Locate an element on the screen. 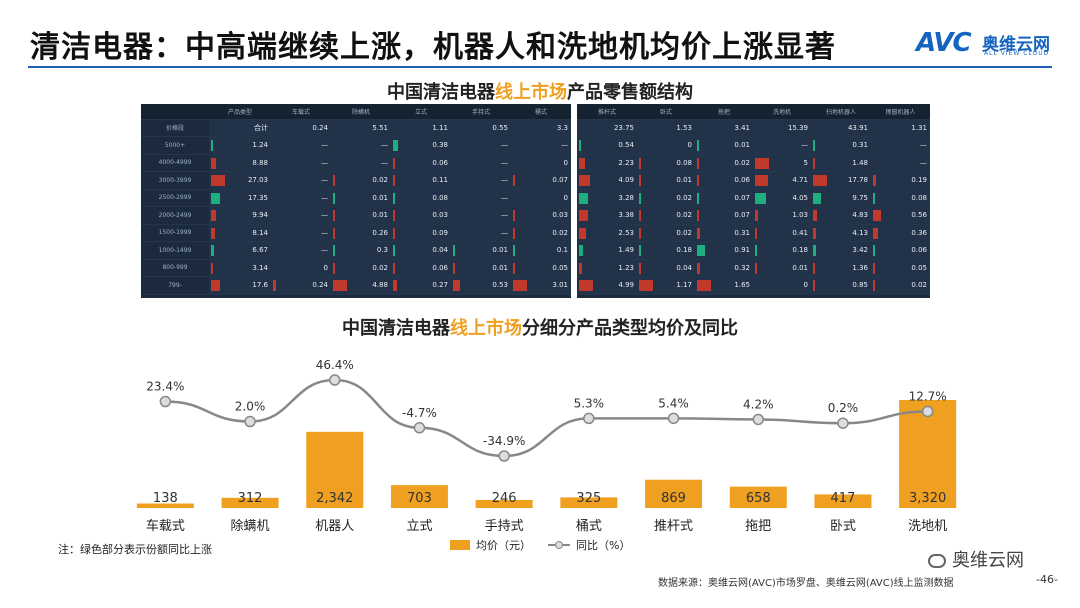  table-row: 3000-3999 27.03 — 0.02 0.11 — 0.07 is located at coordinates (356, 180).